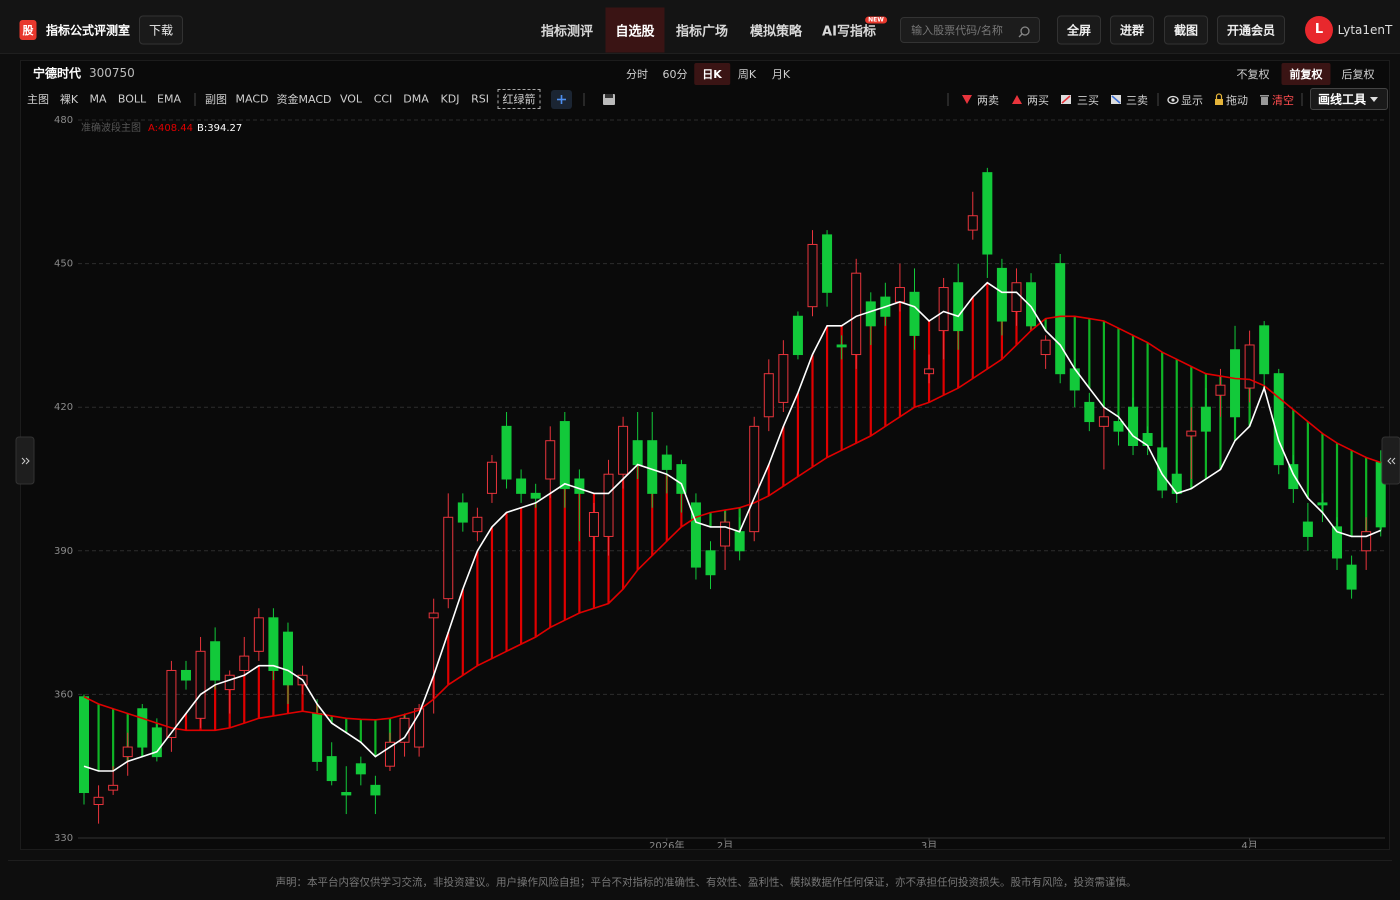 The width and height of the screenshot is (1400, 900). Describe the element at coordinates (63, 551) in the screenshot. I see `y-tick-label: 390` at that location.